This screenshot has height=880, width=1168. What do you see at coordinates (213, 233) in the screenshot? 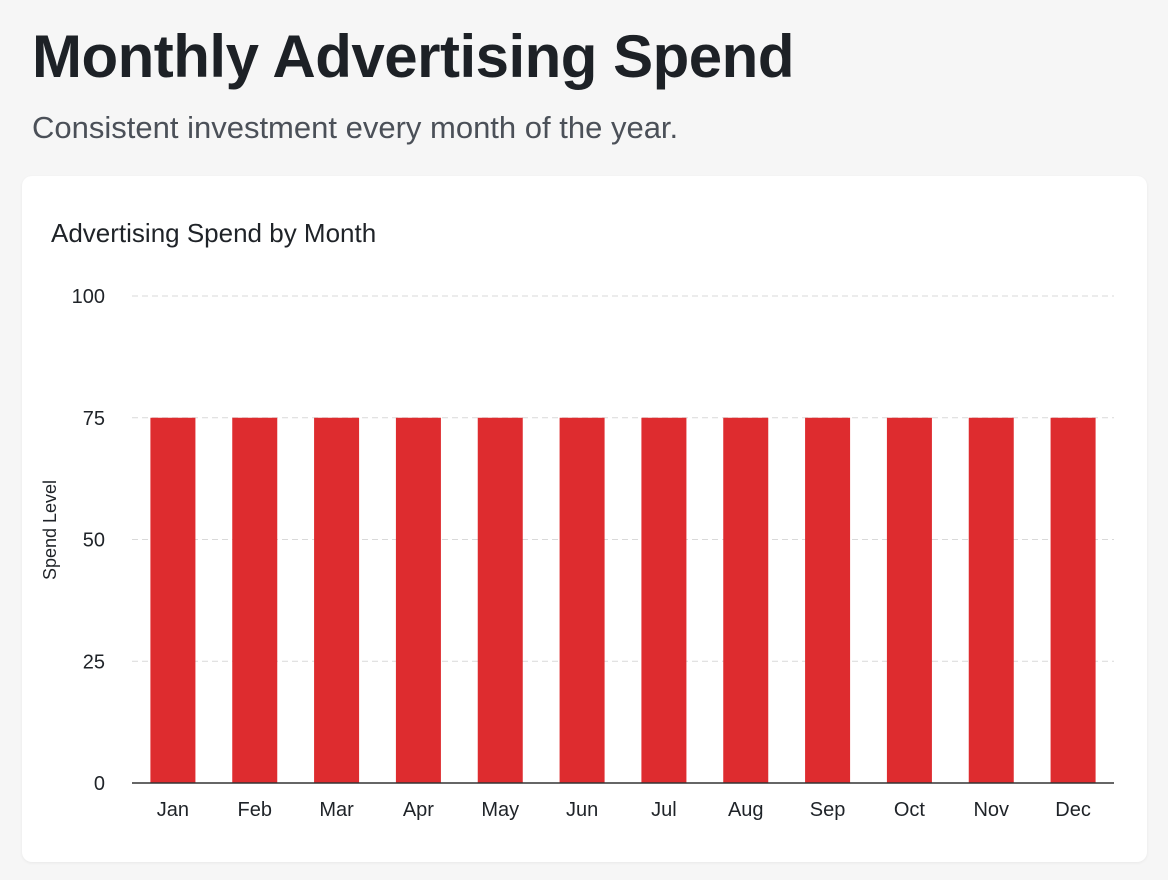
I see `chart-title: Advertising Spend by Month` at bounding box center [213, 233].